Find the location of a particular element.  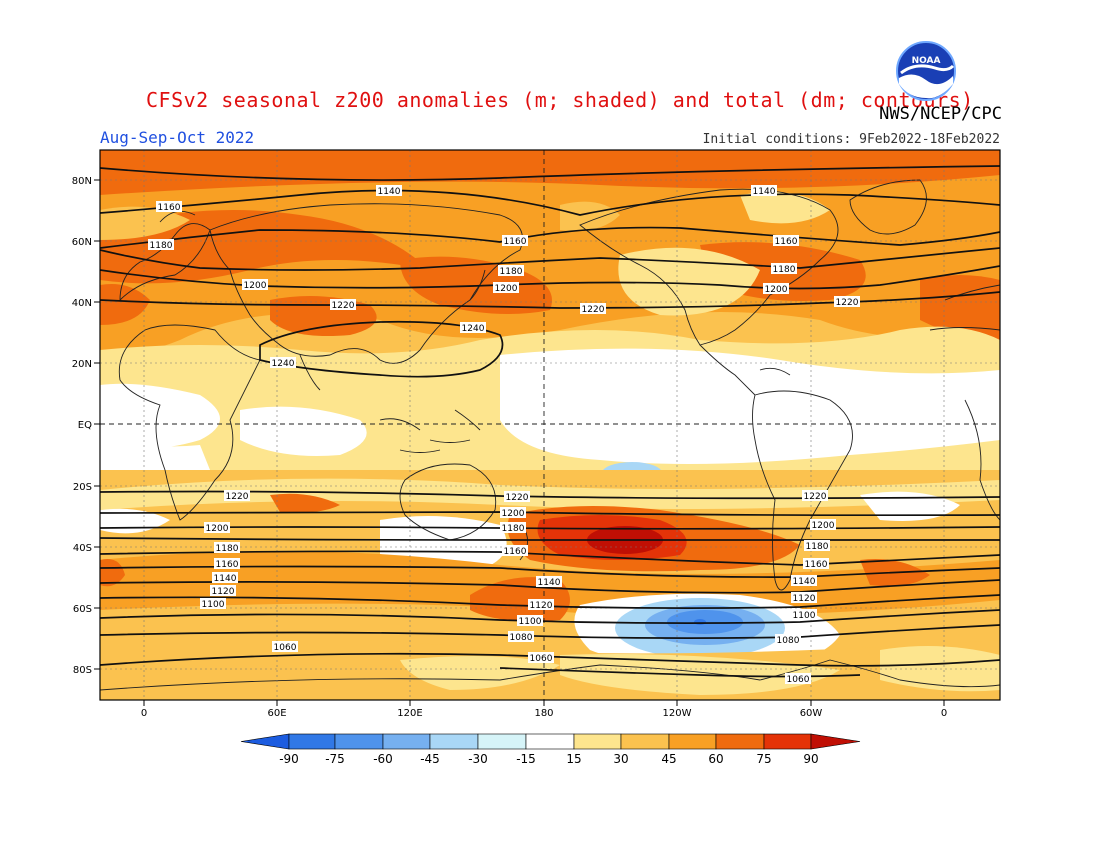

colorbar-swatch-min is located at coordinates (265, 741).